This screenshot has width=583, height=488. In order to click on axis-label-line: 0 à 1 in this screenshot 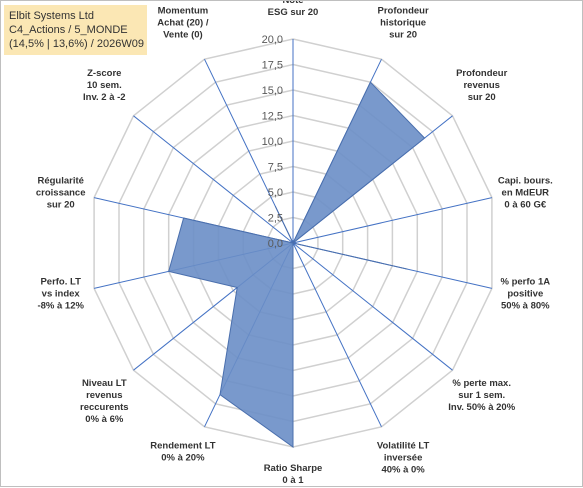, I will do `click(293, 480)`.